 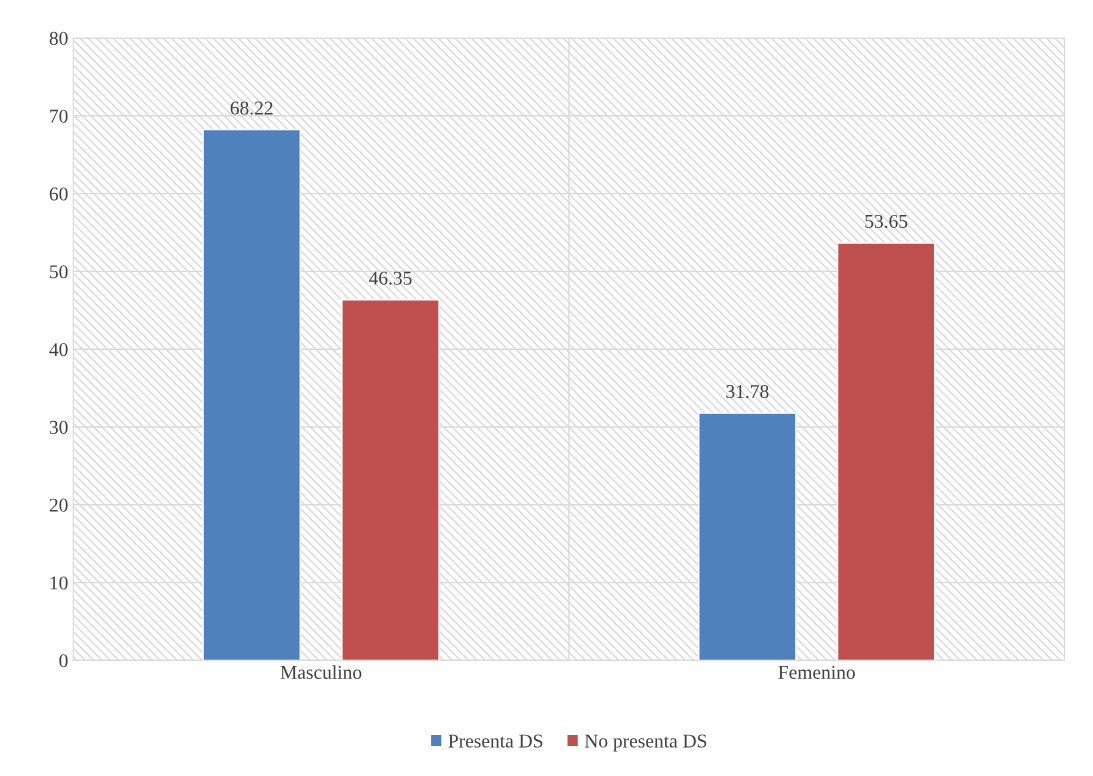 I want to click on y-tick-label: 80, so click(x=58, y=38).